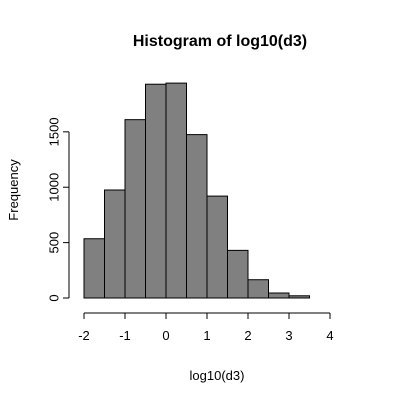 The height and width of the screenshot is (400, 400). What do you see at coordinates (165, 335) in the screenshot?
I see `x-tick-label: 0` at bounding box center [165, 335].